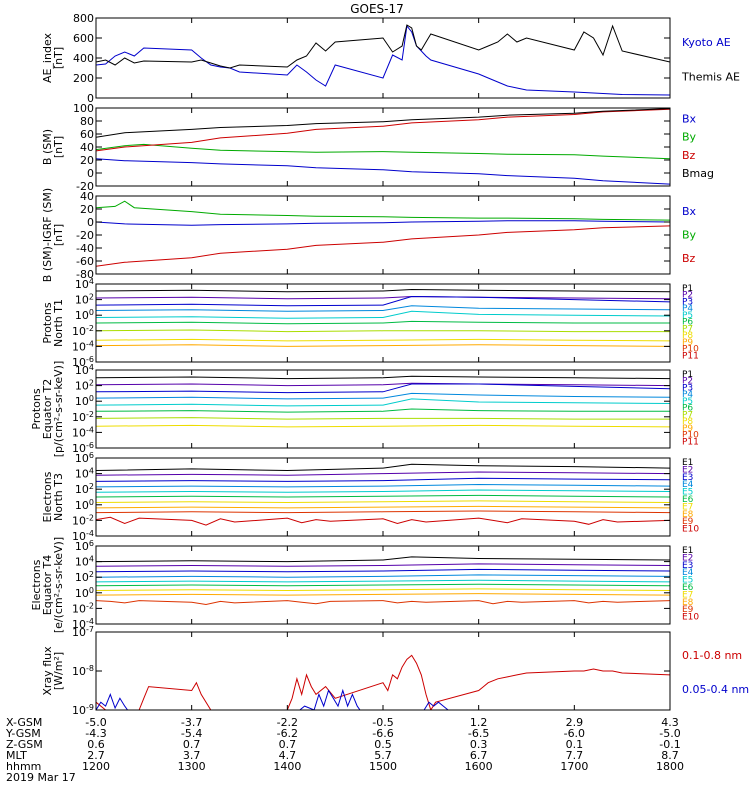 The height and width of the screenshot is (800, 750). Describe the element at coordinates (58, 671) in the screenshot. I see `y-axis-label: [W/m²]` at that location.